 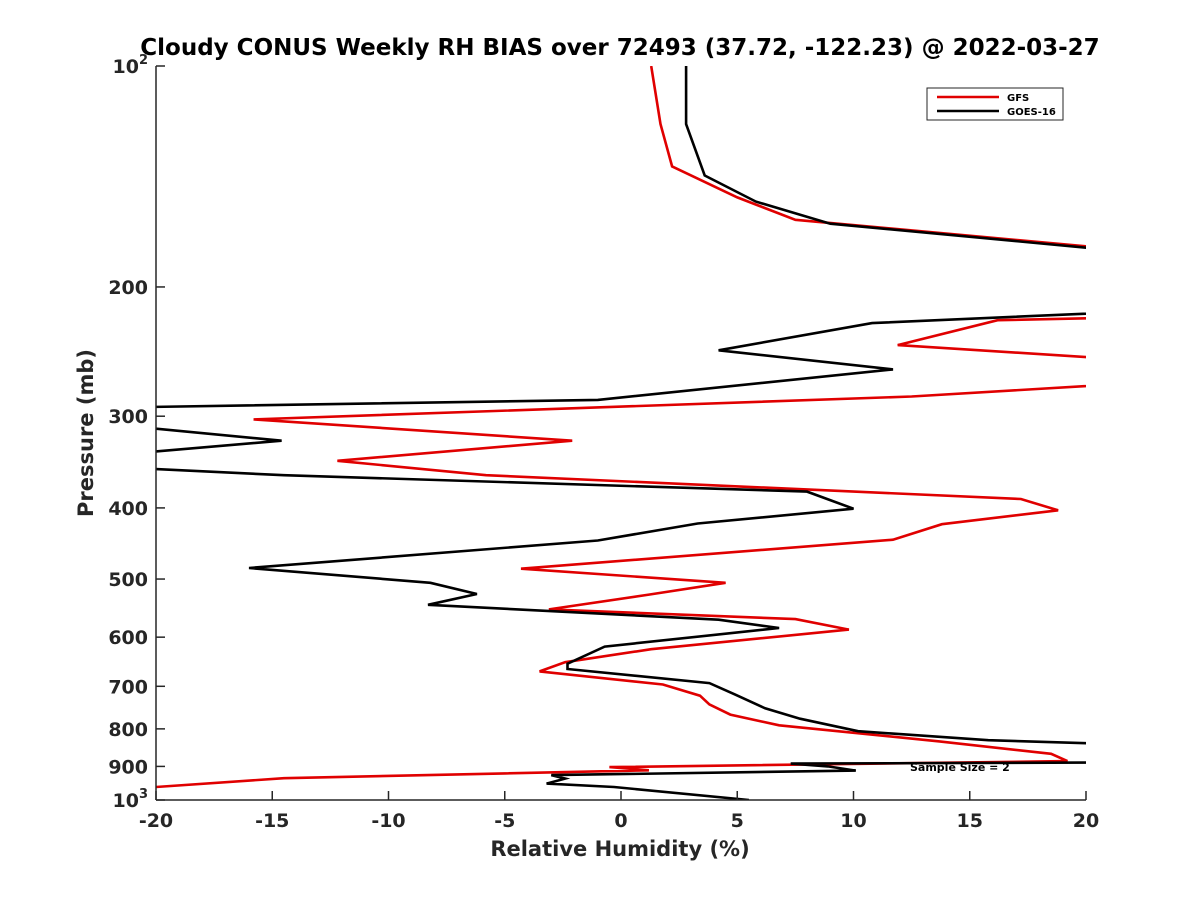 What do you see at coordinates (128, 730) in the screenshot?
I see `y-tick-label: 800` at bounding box center [128, 730].